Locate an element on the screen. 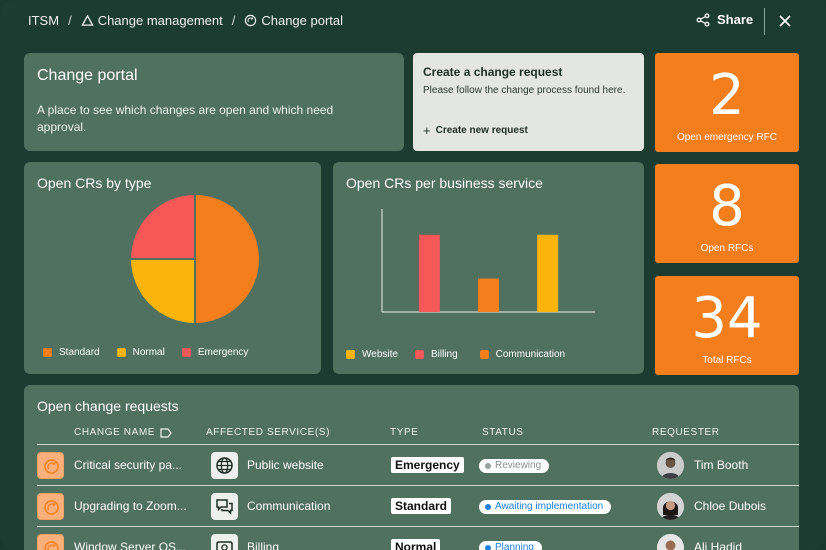 This screenshot has height=550, width=826. legend-communication: Communication is located at coordinates (522, 354).